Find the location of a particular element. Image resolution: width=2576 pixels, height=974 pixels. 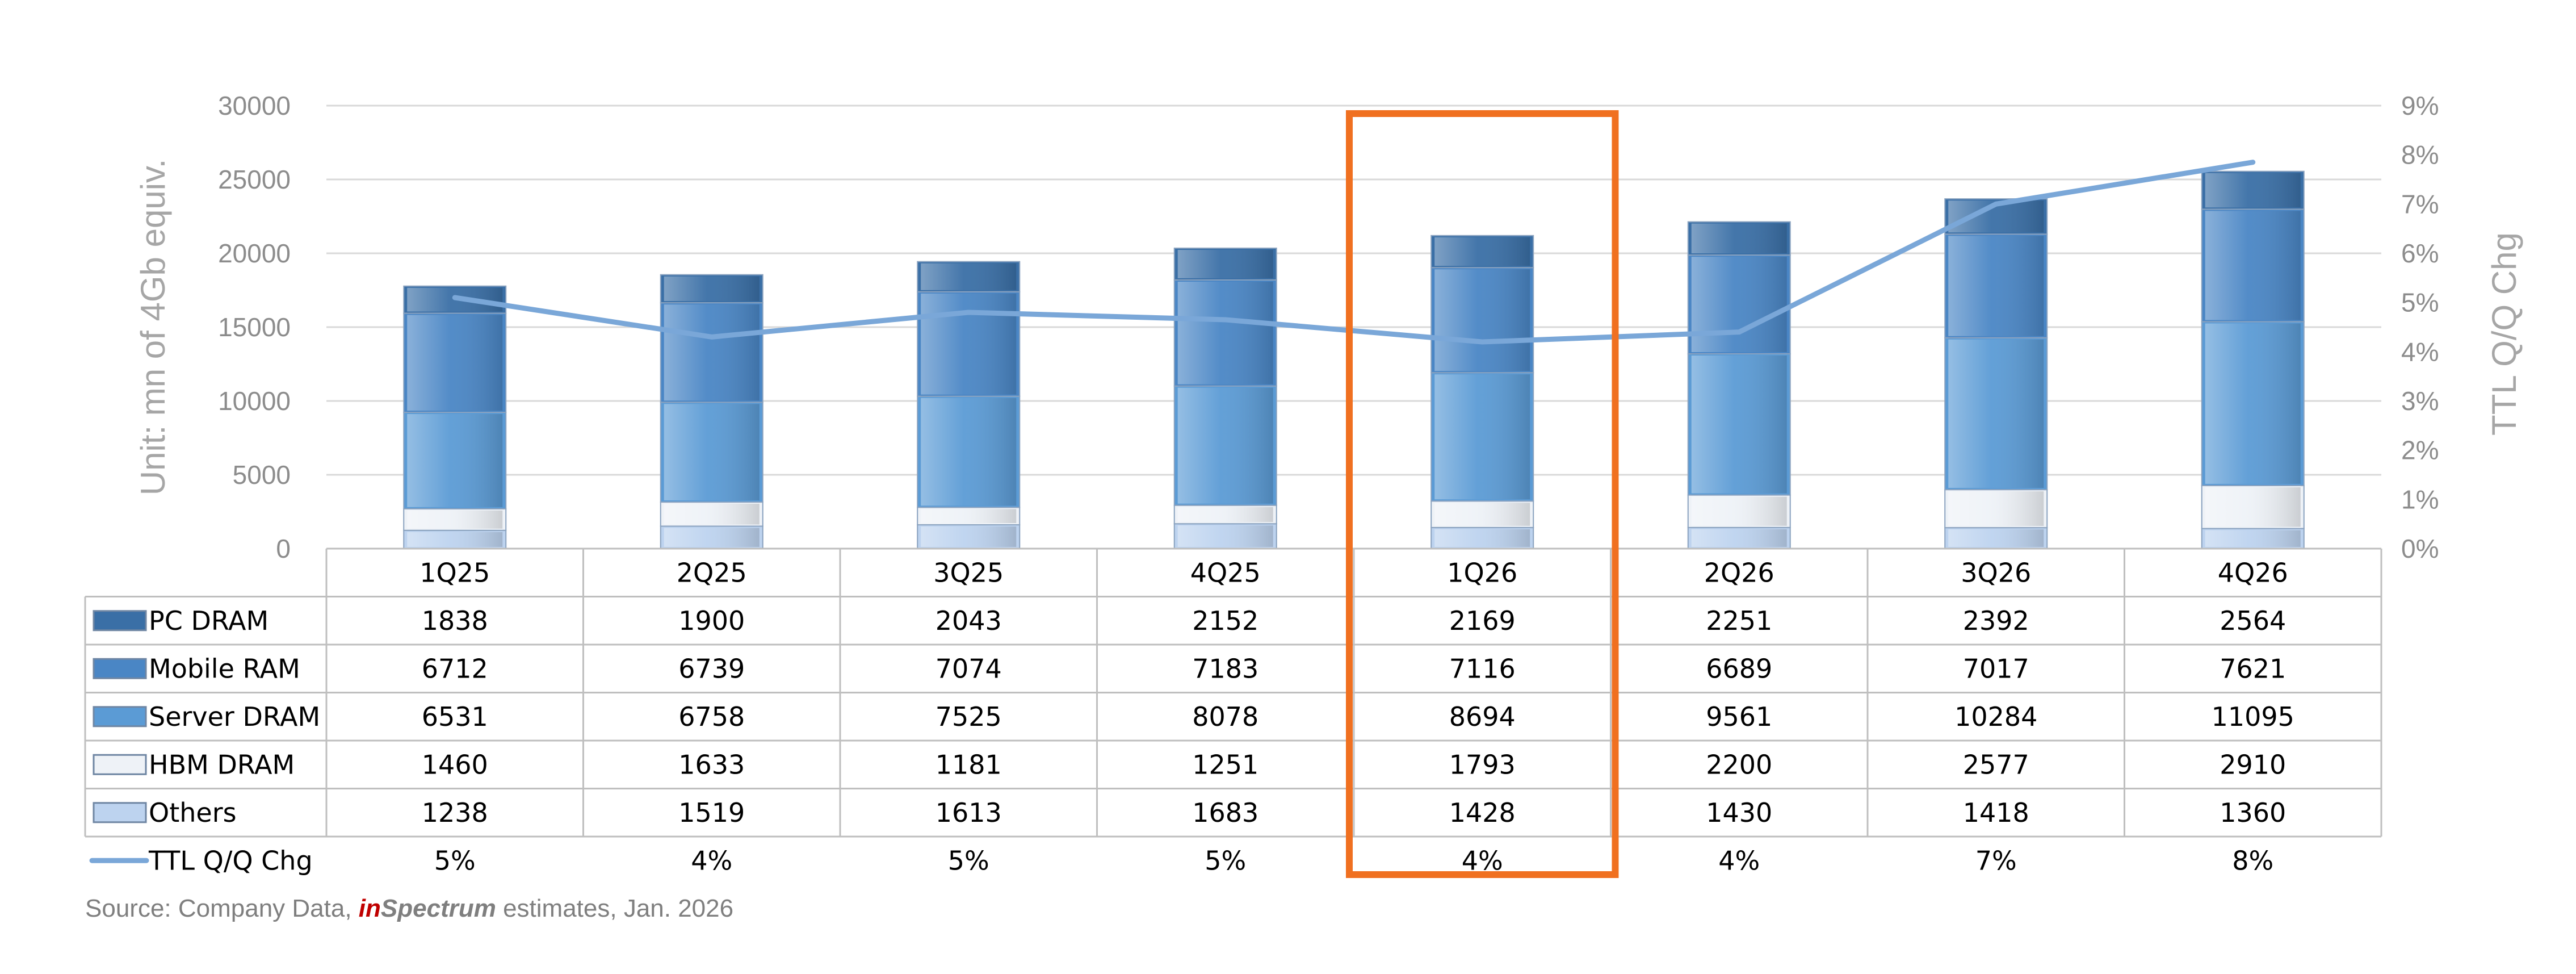

data-label: 2910 is located at coordinates (2253, 764).